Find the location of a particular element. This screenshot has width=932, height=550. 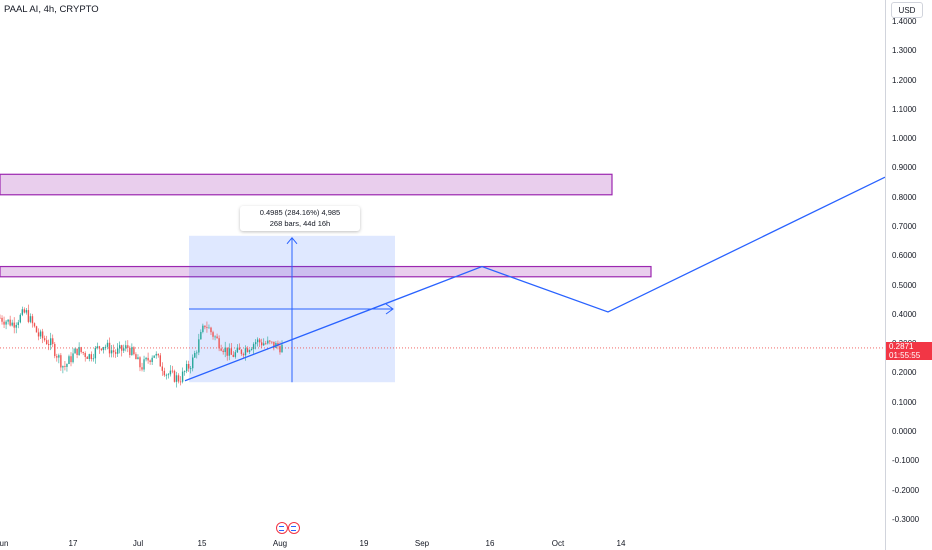

resistance-zone is located at coordinates (326, 271).